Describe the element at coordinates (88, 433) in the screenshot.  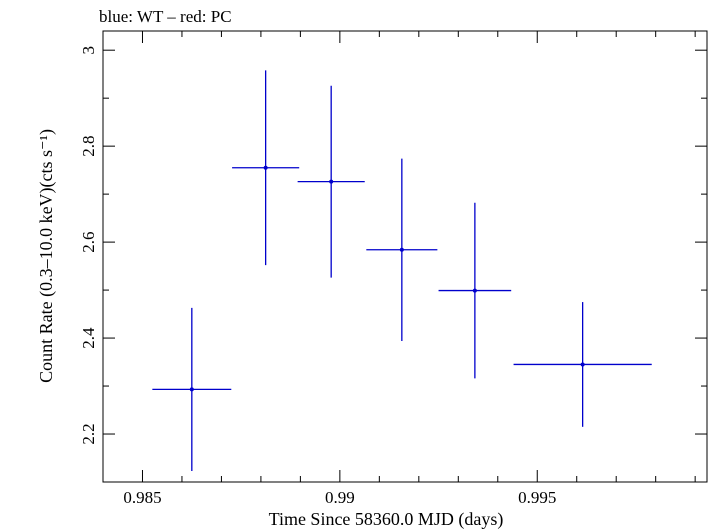
I see `y-tick-label: 2.2` at that location.